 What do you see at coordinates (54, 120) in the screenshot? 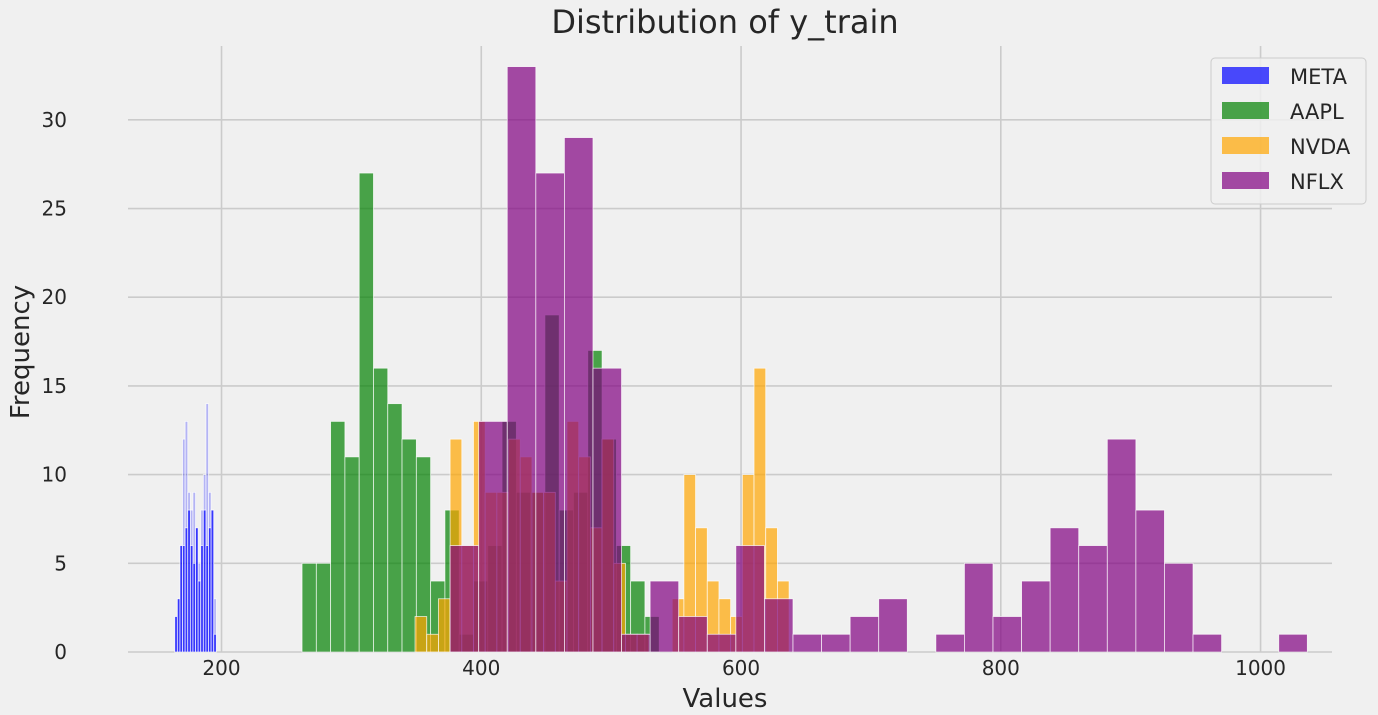
I see `y-tick-label: 30` at bounding box center [54, 120].